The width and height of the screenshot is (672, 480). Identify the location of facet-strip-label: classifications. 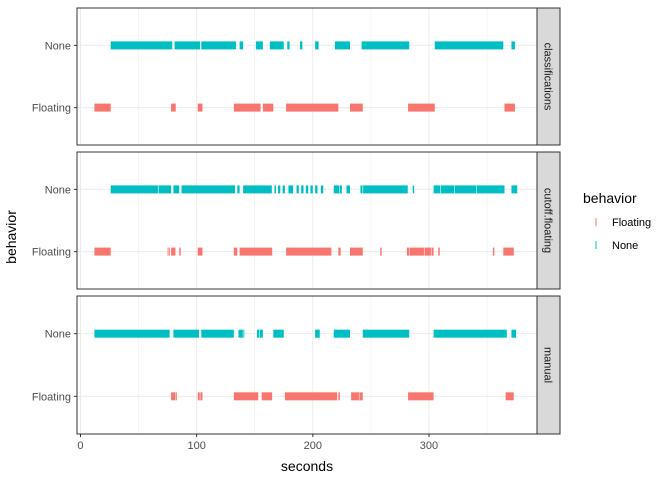
(548, 77).